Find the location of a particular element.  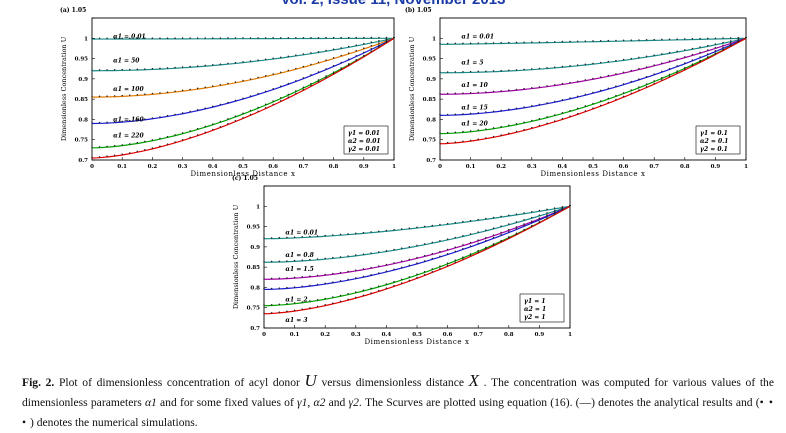

panel-label: (b) 1.05 is located at coordinates (418, 10).